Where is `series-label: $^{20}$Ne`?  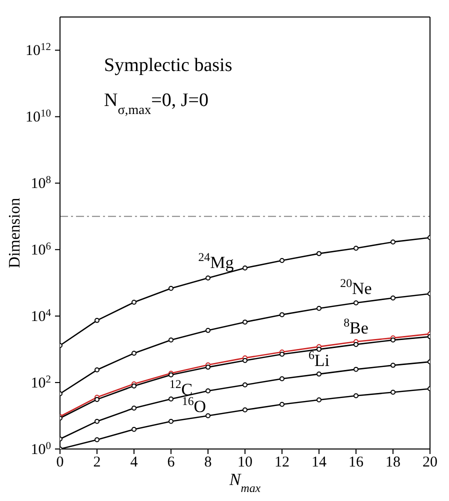
series-label: $^{20}$Ne is located at coordinates (356, 287).